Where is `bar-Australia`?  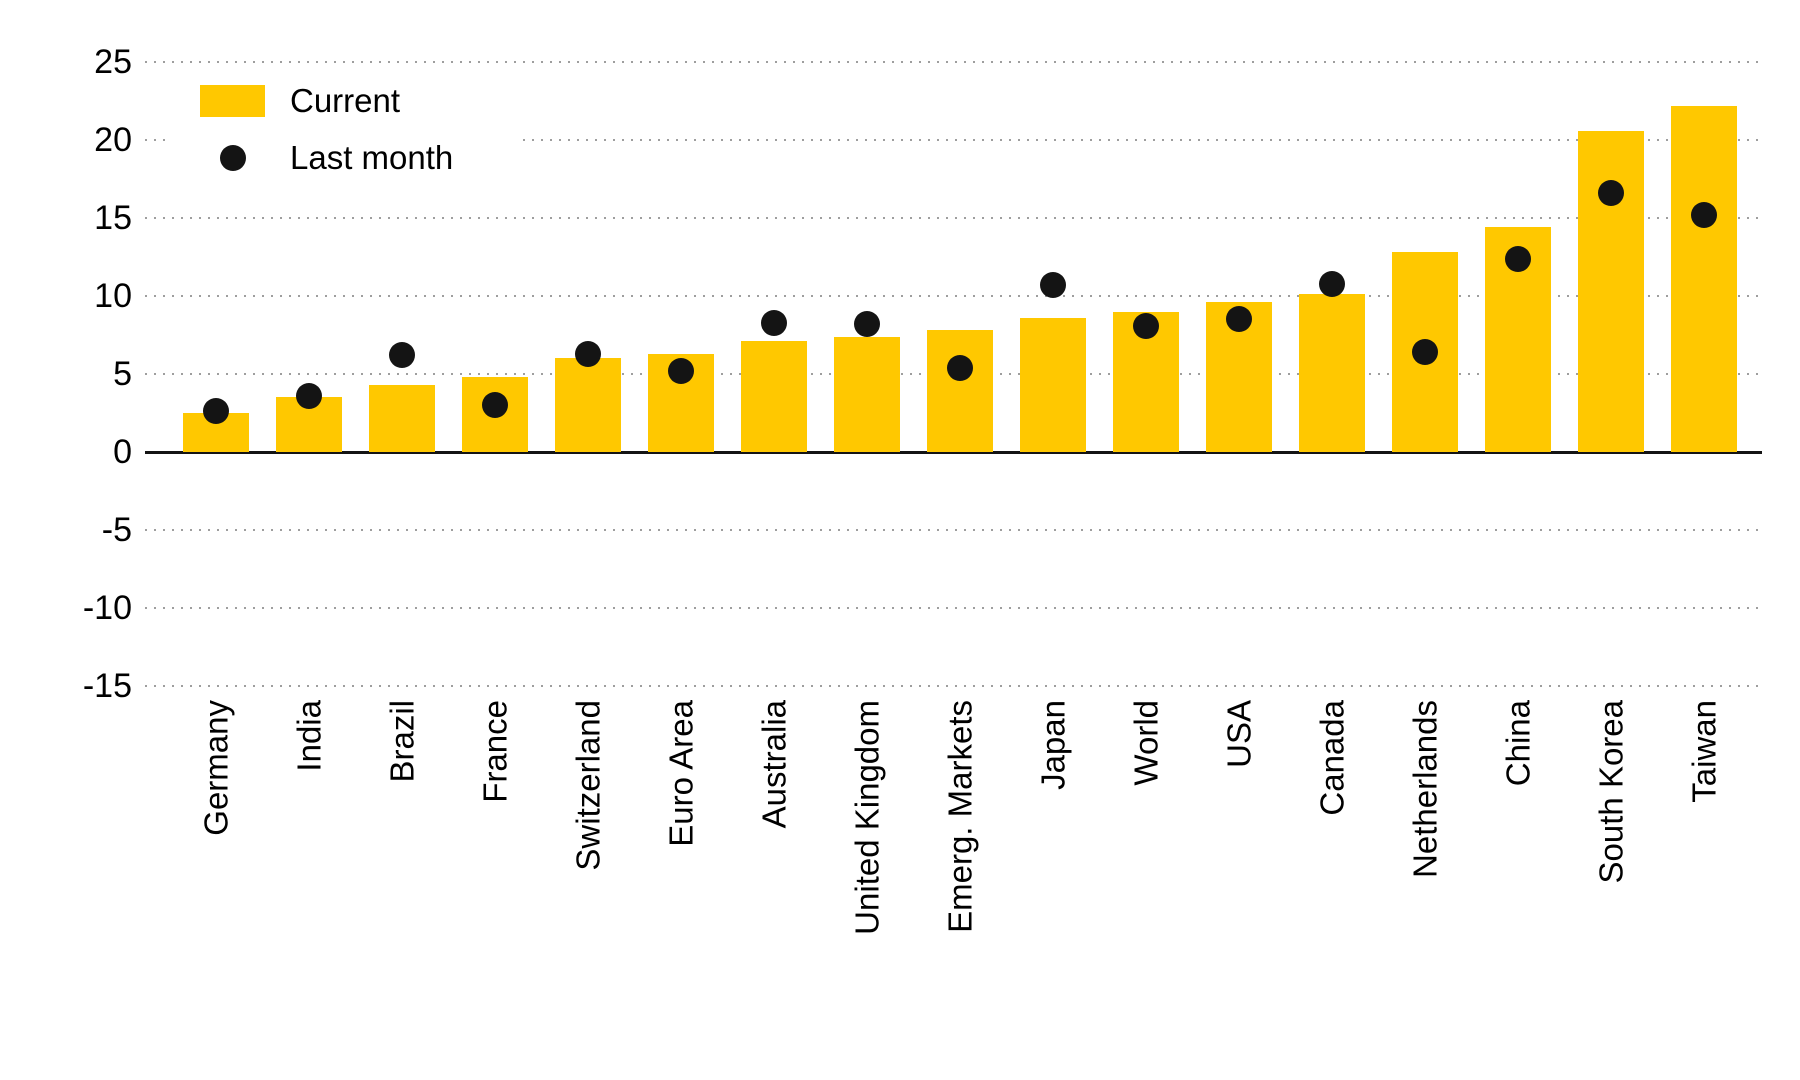
bar-Australia is located at coordinates (773, 396).